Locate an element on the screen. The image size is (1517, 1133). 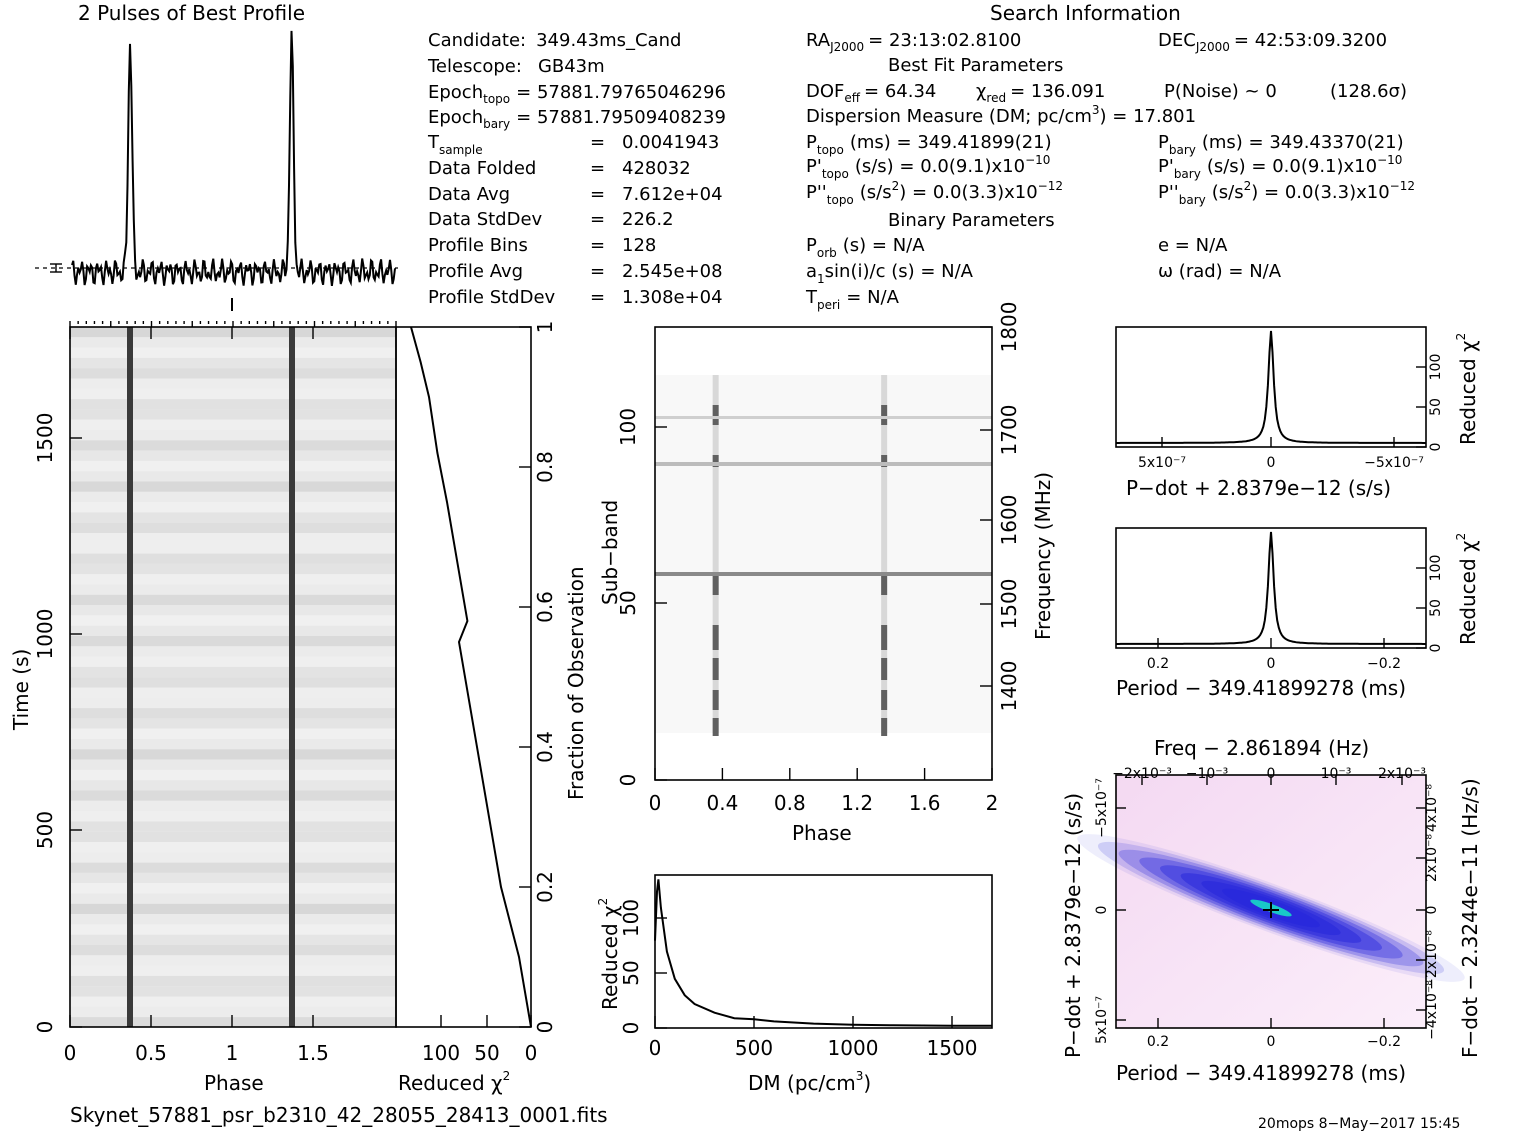
y-tick-label: 500 is located at coordinates (45, 830).